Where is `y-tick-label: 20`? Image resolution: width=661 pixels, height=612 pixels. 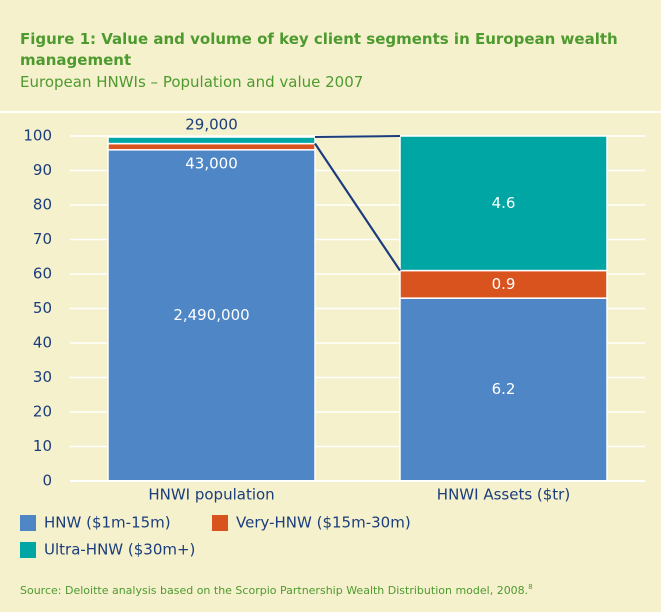 y-tick-label: 20 is located at coordinates (42, 412).